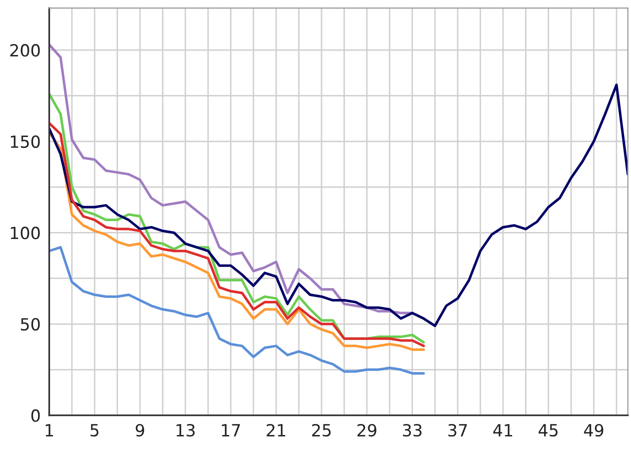 The image size is (631, 449). Describe the element at coordinates (457, 430) in the screenshot. I see `x-tick-label: 37` at that location.